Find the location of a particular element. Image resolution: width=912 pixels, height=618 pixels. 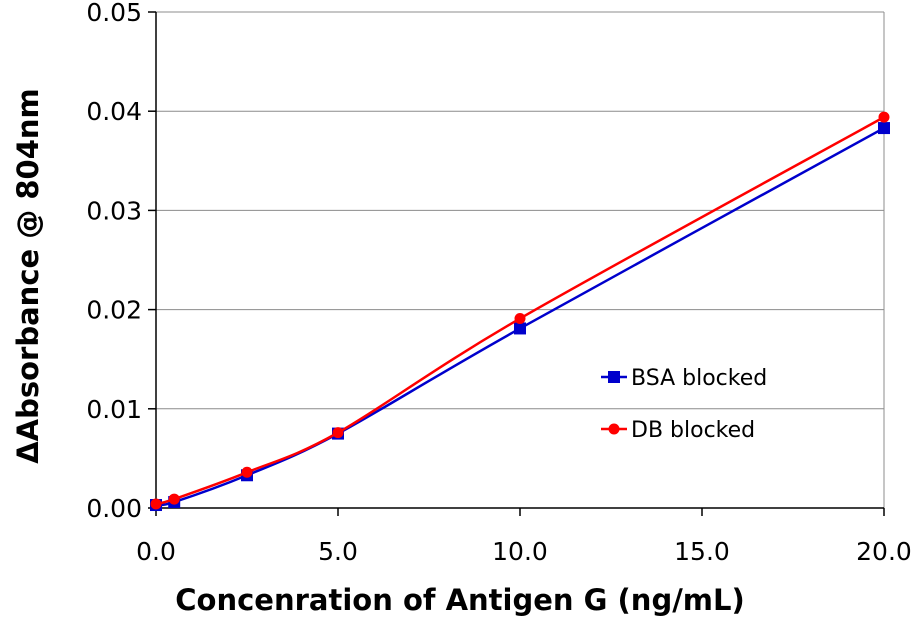

x-tick-label: 10.0 is located at coordinates (520, 551).